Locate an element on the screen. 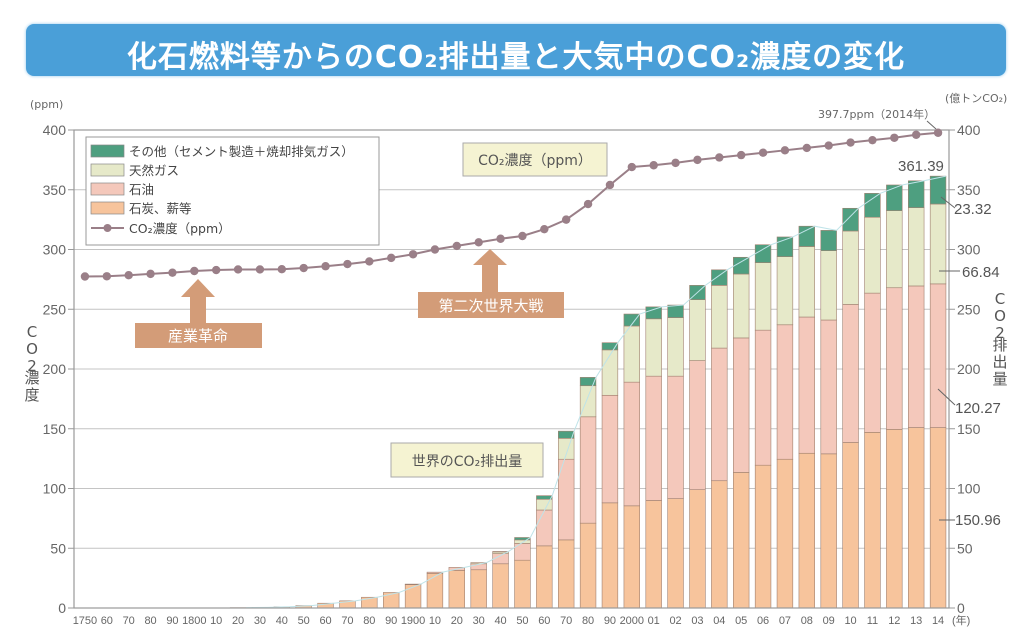  left-tick-label: 400 is located at coordinates (55, 130).